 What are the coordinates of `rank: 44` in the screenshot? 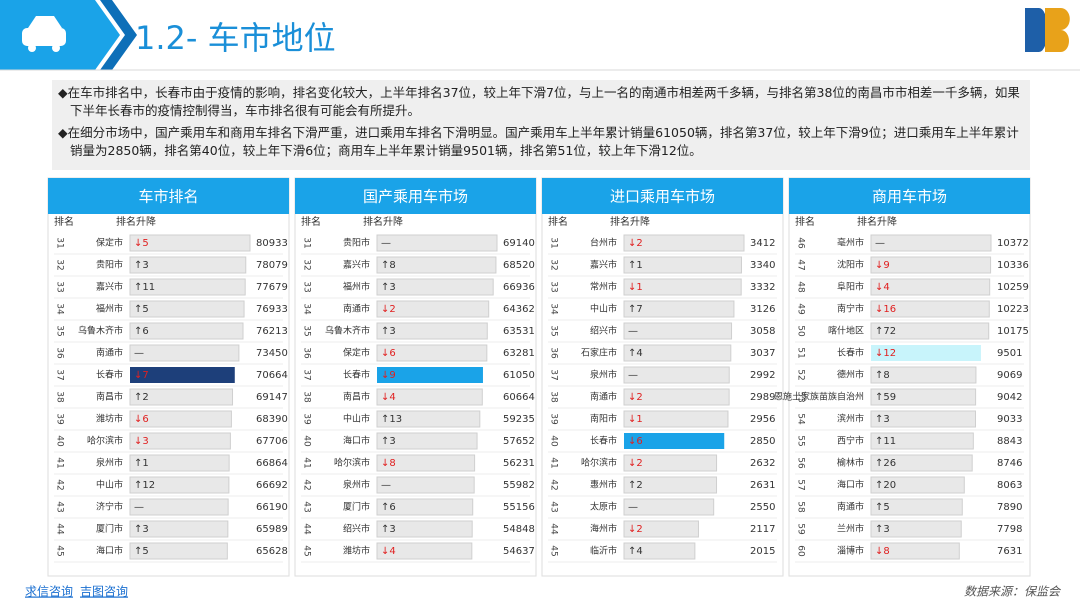 It's located at (554, 529).